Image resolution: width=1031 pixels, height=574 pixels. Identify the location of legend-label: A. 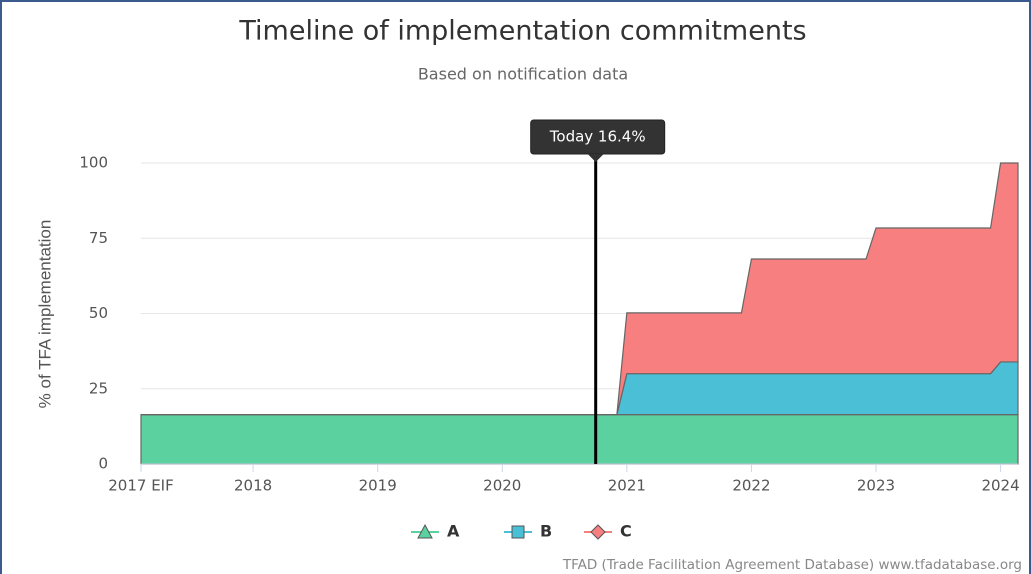
(453, 531).